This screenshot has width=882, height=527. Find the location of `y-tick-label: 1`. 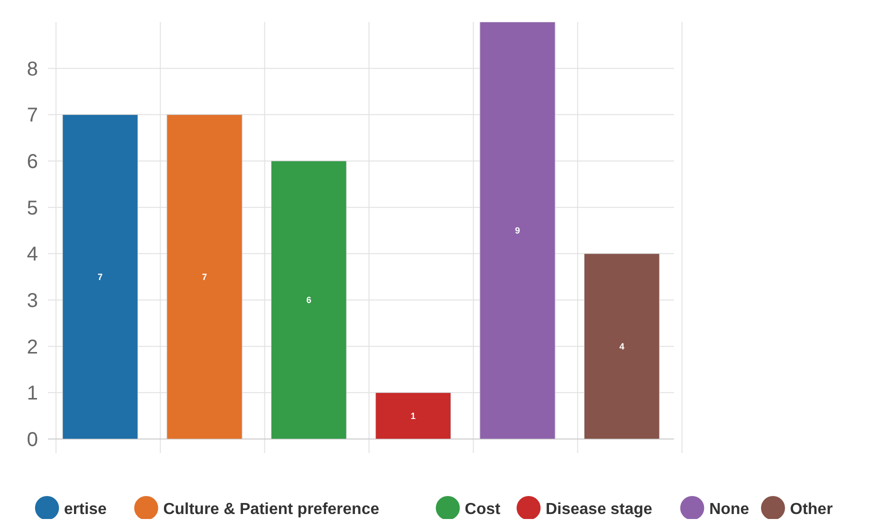

y-tick-label: 1 is located at coordinates (32, 393).